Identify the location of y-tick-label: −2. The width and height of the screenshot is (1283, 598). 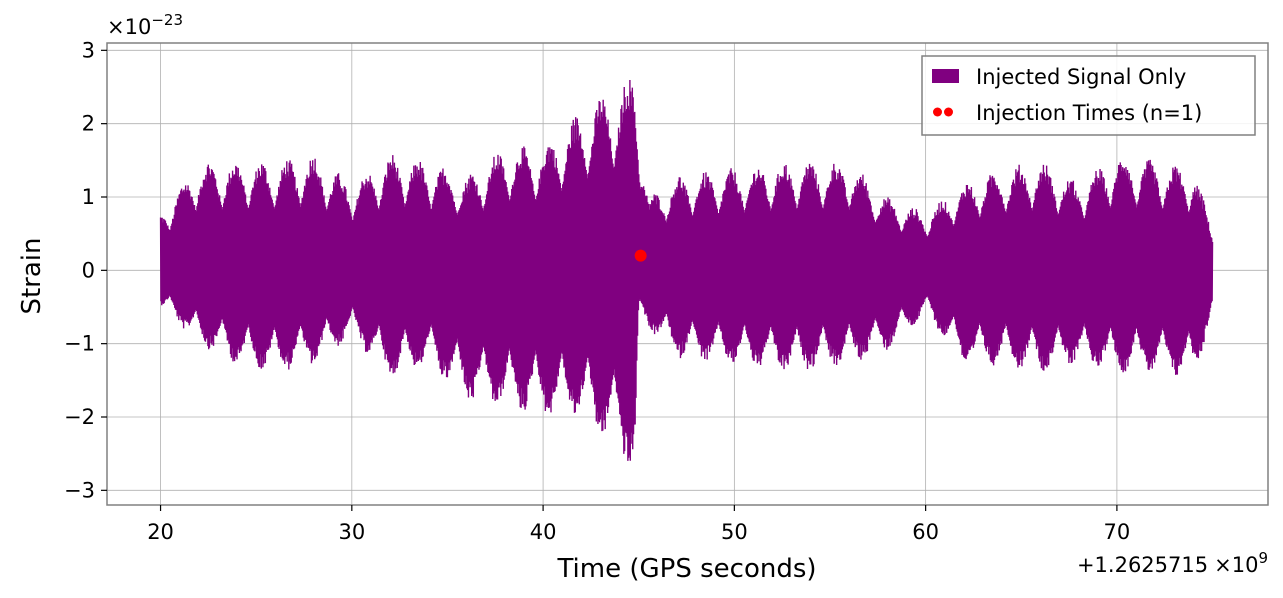
(79, 417).